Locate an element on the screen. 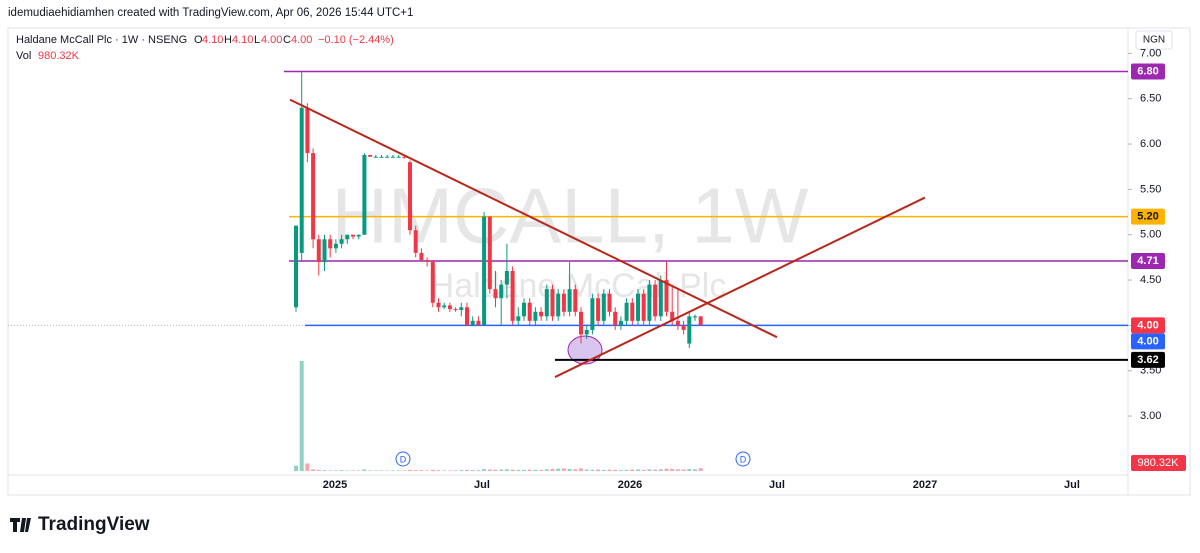 This screenshot has width=1200, height=553. vol-value: 980.32K is located at coordinates (59, 56).